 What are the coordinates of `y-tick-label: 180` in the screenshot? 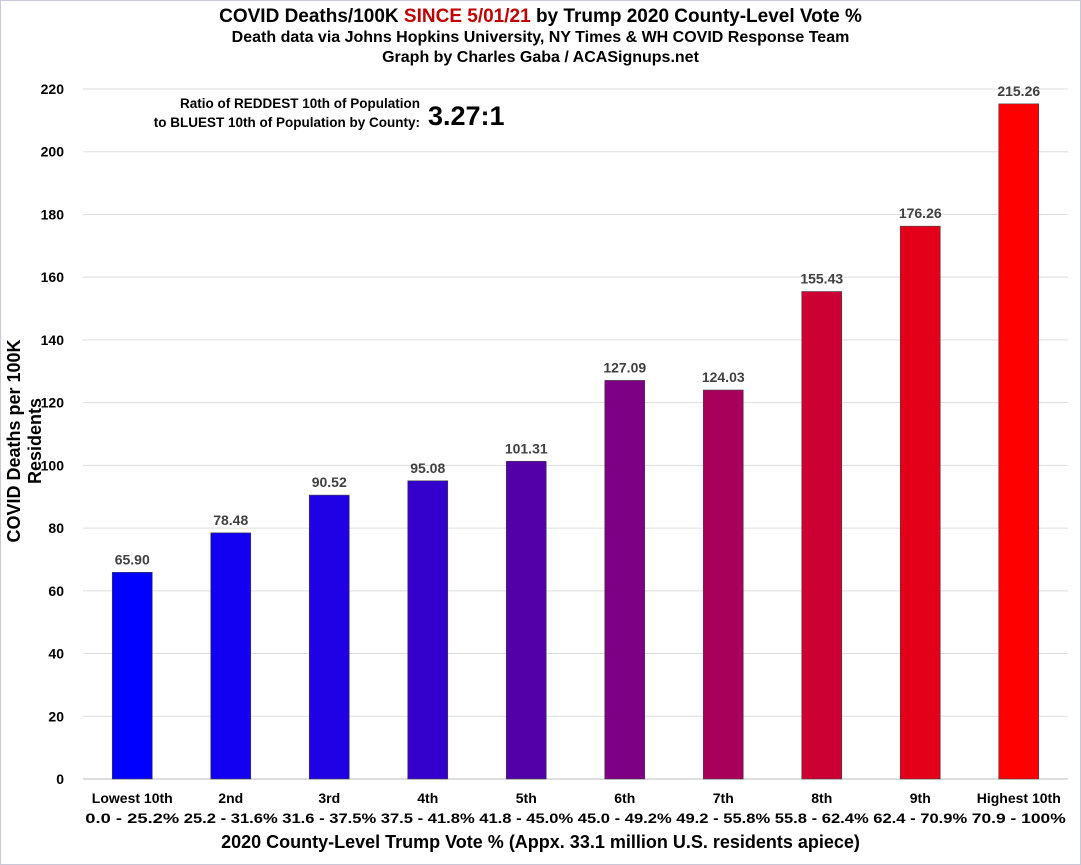 It's located at (53, 214).